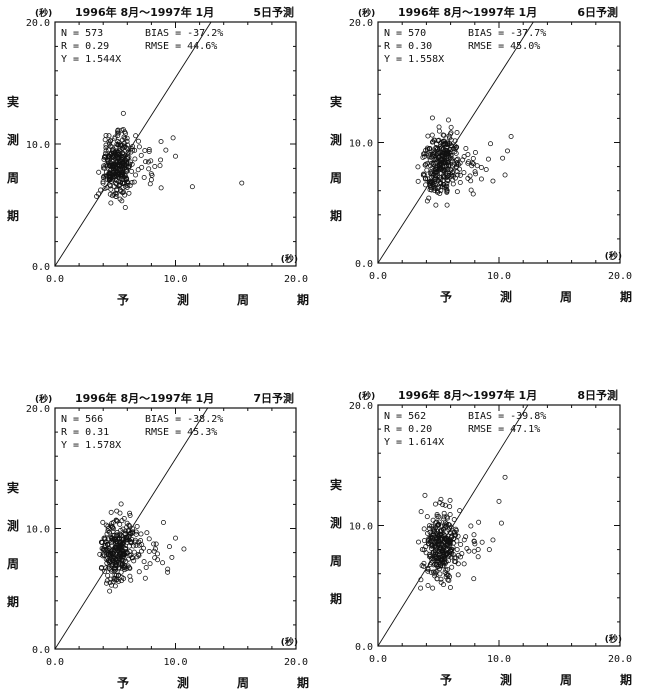  What do you see at coordinates (13, 601) in the screenshot?
I see `y-axis-label-char: 期` at bounding box center [13, 601].